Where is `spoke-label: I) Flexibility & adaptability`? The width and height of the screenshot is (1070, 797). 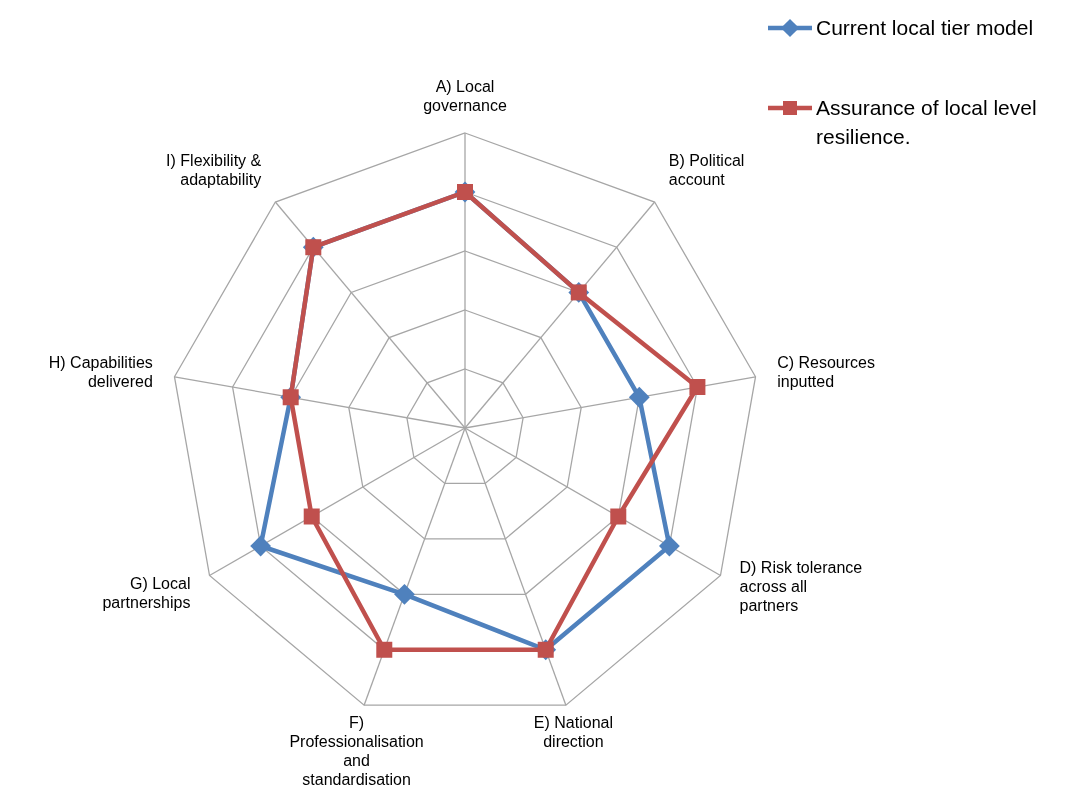 spoke-label: I) Flexibility & adaptability is located at coordinates (214, 170).